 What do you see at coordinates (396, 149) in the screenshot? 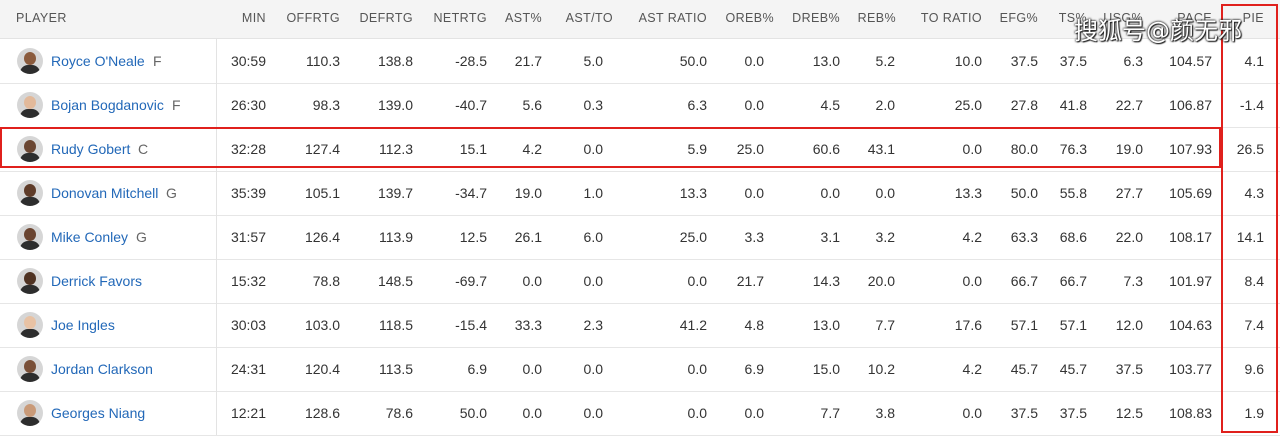
I see `cell-defrtg: 112.3` at bounding box center [396, 149].